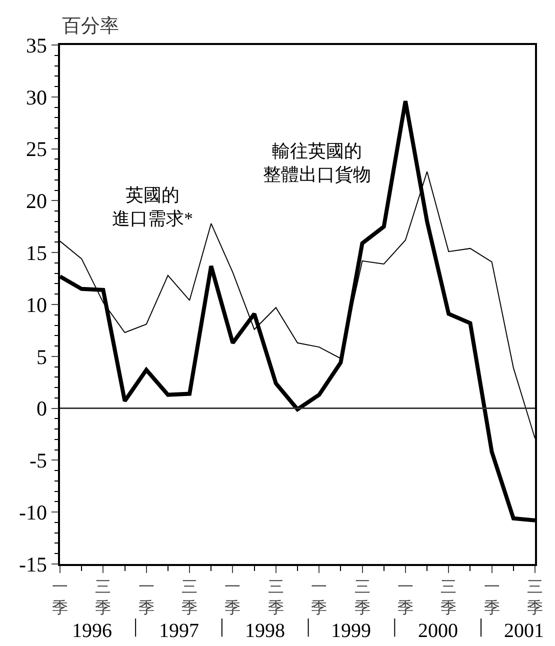 The height and width of the screenshot is (646, 555). Describe the element at coordinates (92, 631) in the screenshot. I see `text: 1996` at that location.